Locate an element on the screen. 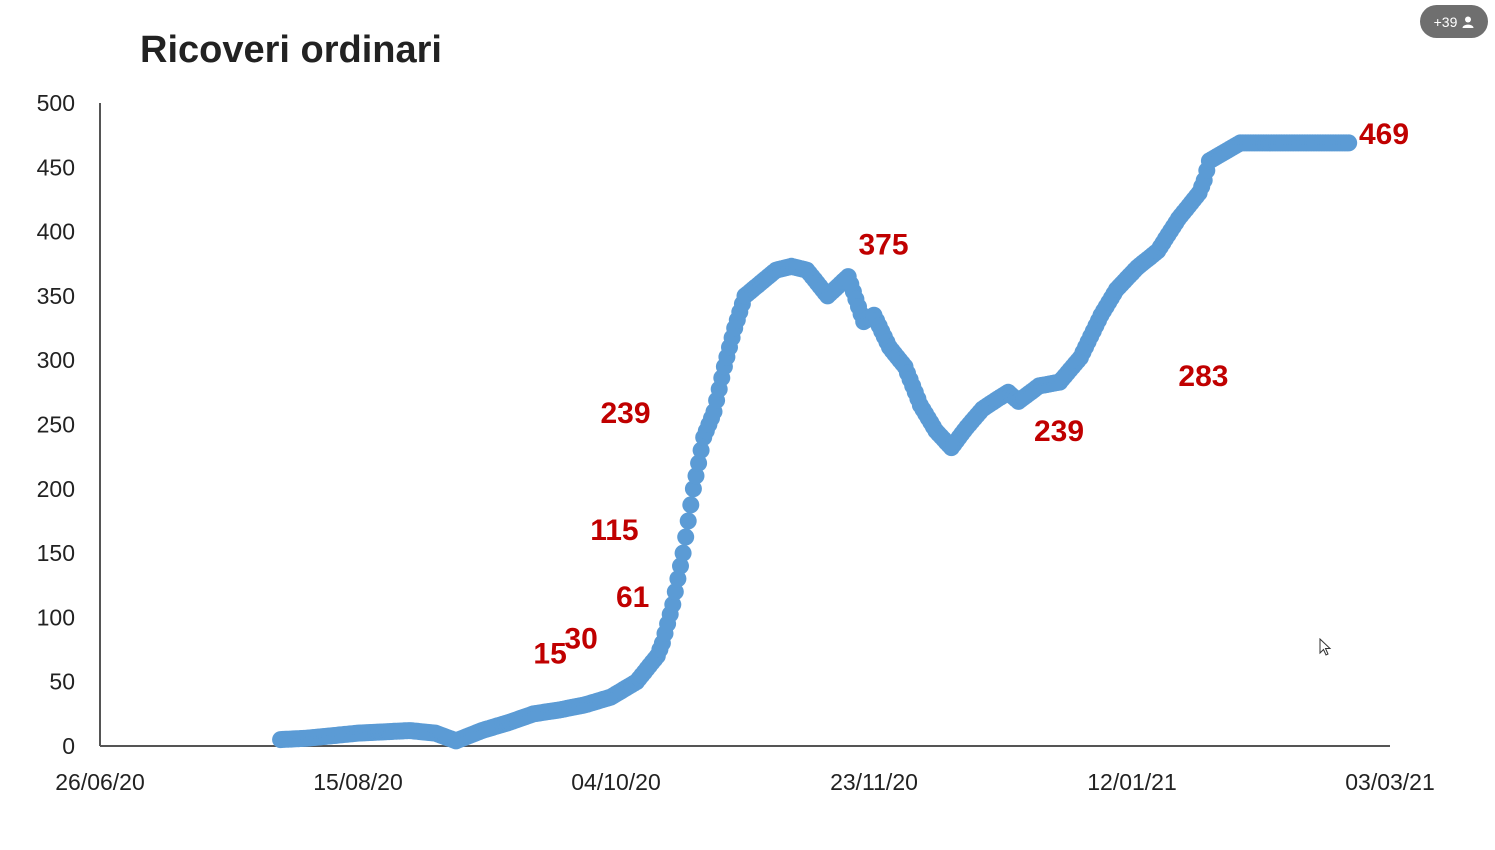  data-label: 30 is located at coordinates (580, 638).